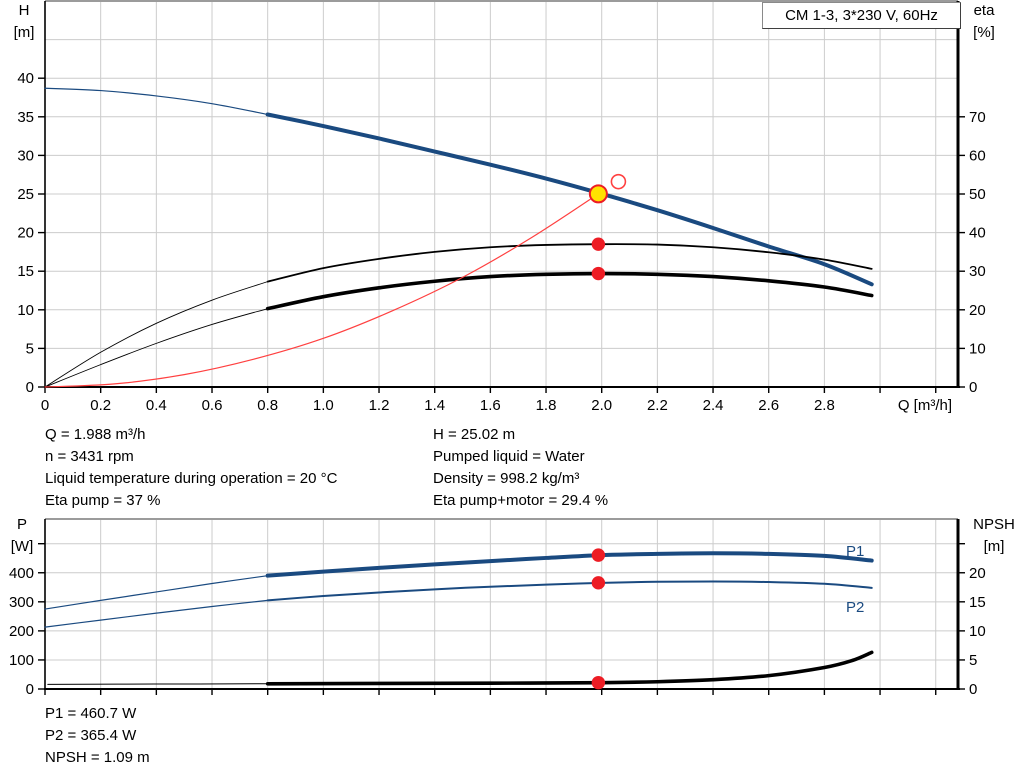  What do you see at coordinates (977, 155) in the screenshot?
I see `svg-text: 60` at bounding box center [977, 155].